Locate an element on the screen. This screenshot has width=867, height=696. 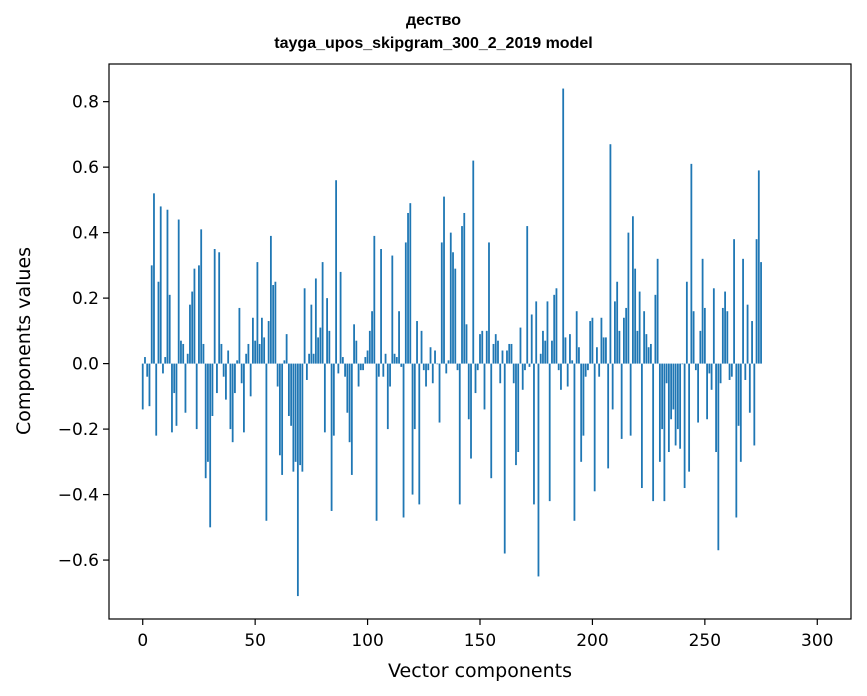
y-tick-label-5: 0.4 is located at coordinates (85, 234).